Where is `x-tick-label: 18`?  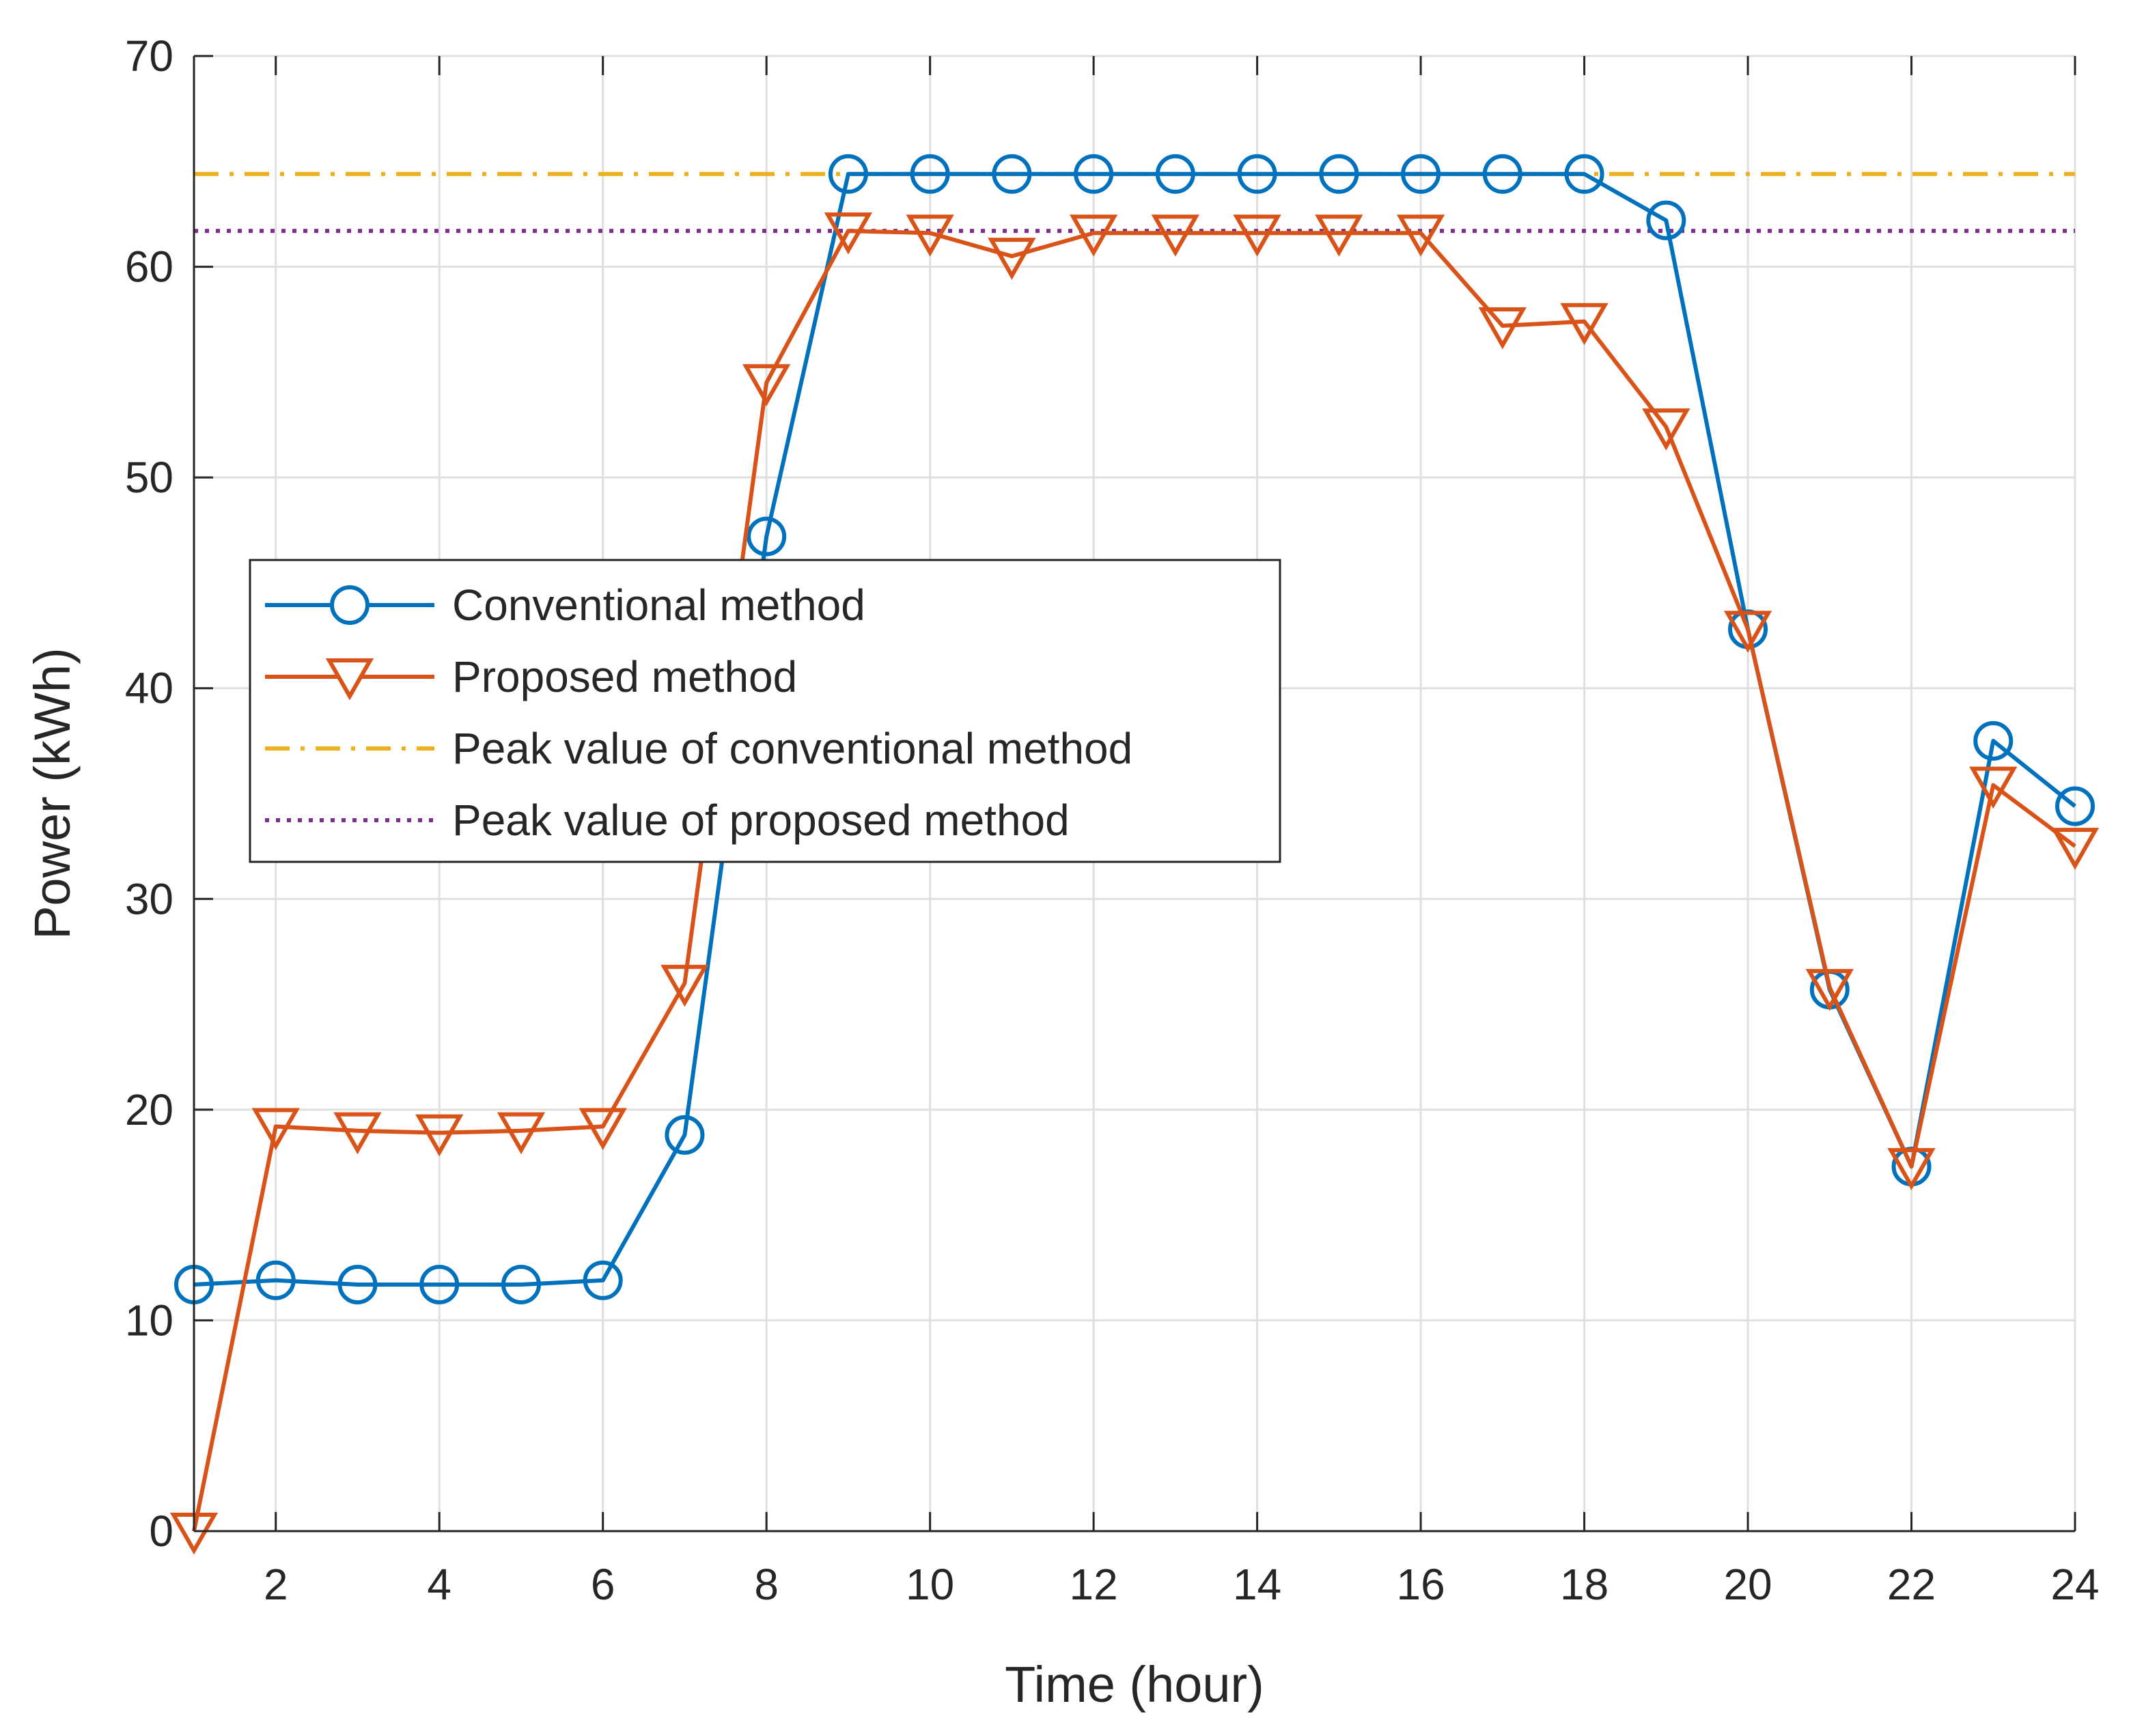 x-tick-label: 18 is located at coordinates (1584, 1584).